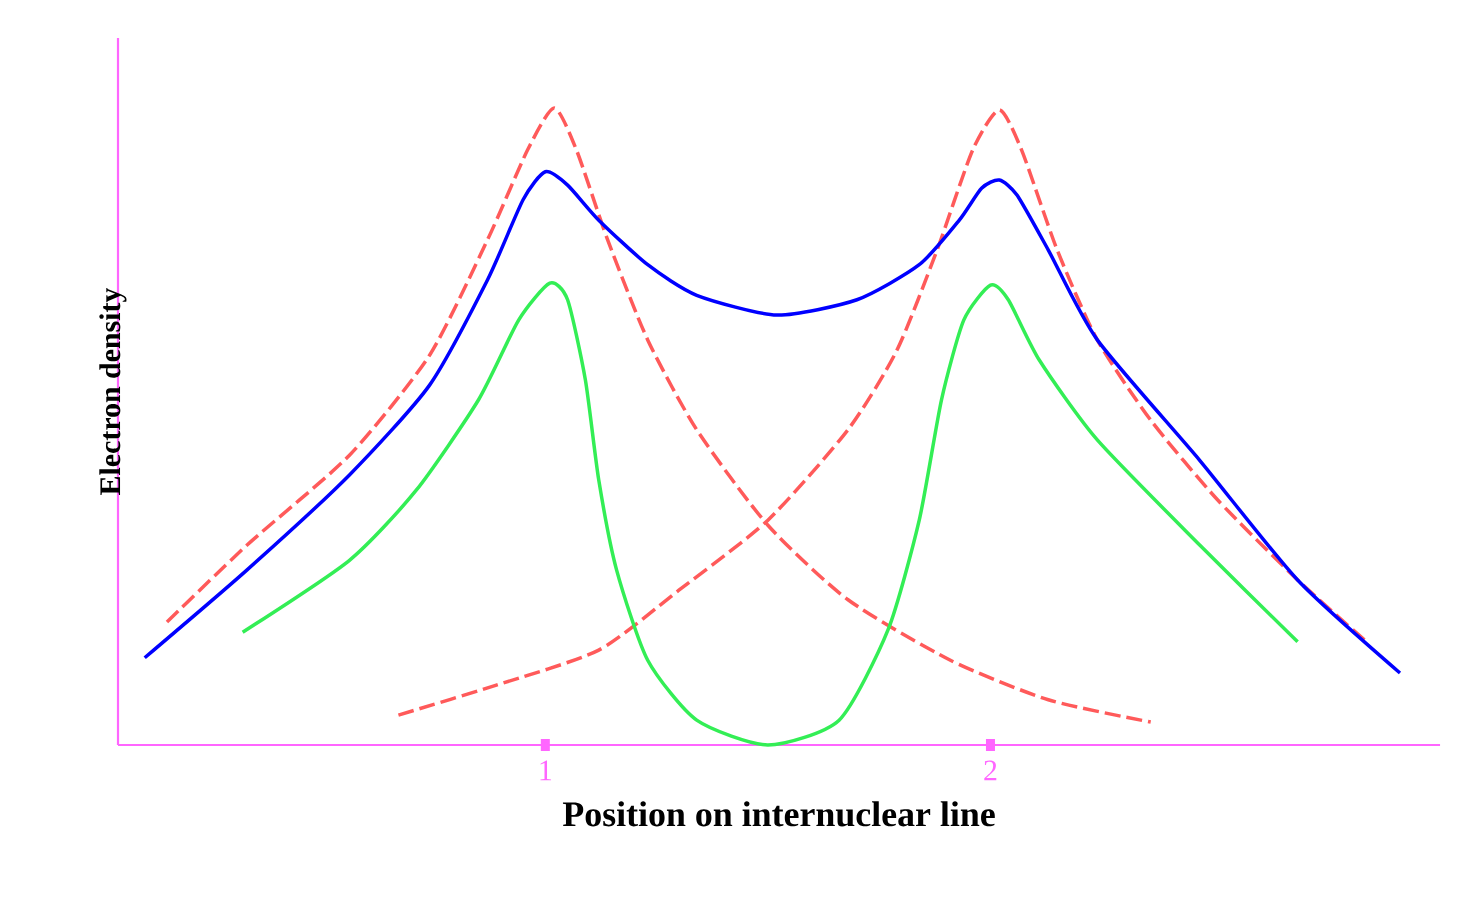 The width and height of the screenshot is (1480, 902). What do you see at coordinates (990, 770) in the screenshot?
I see `x-tick-label: 2` at bounding box center [990, 770].